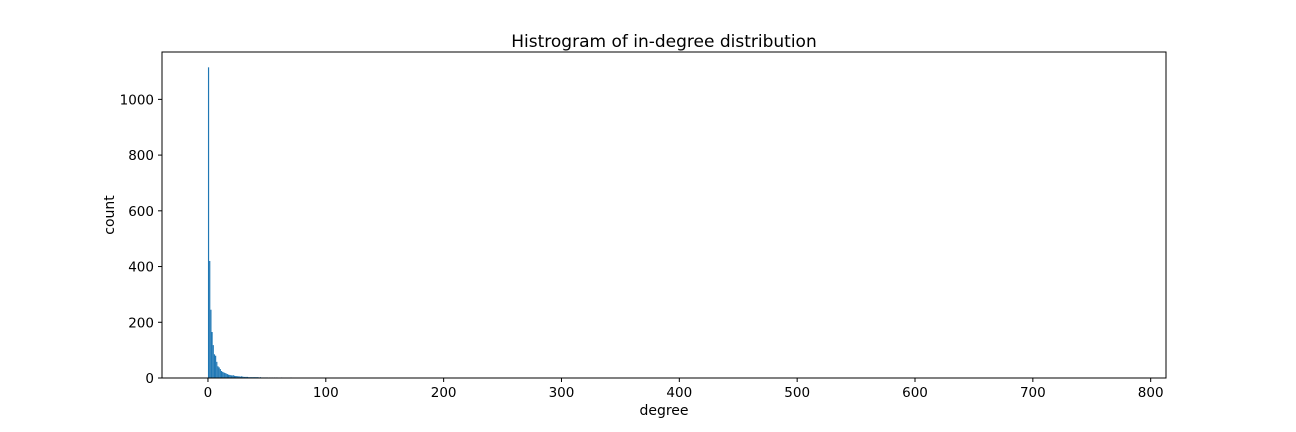  Describe the element at coordinates (141, 323) in the screenshot. I see `y-tick-label: 200` at that location.